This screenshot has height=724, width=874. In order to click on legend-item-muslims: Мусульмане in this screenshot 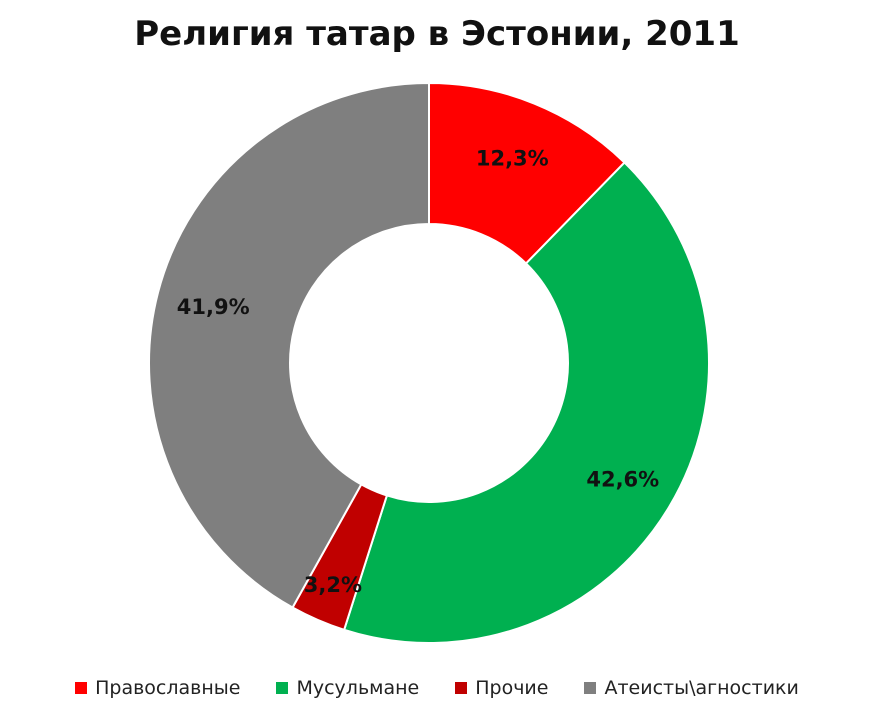, I will do `click(347, 688)`.